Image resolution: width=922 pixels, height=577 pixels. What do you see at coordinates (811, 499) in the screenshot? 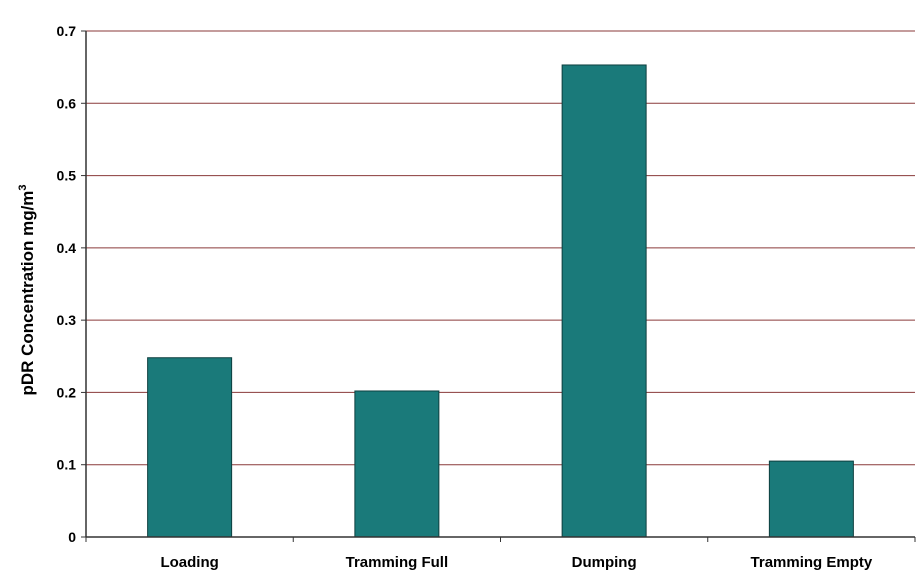
I see `bar-tramming-empty` at bounding box center [811, 499].